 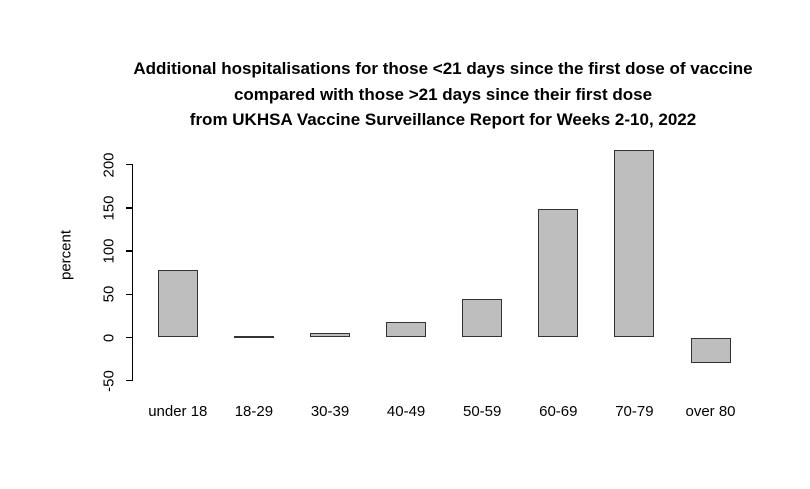 What do you see at coordinates (558, 411) in the screenshot?
I see `x-category-label: 60-69` at bounding box center [558, 411].